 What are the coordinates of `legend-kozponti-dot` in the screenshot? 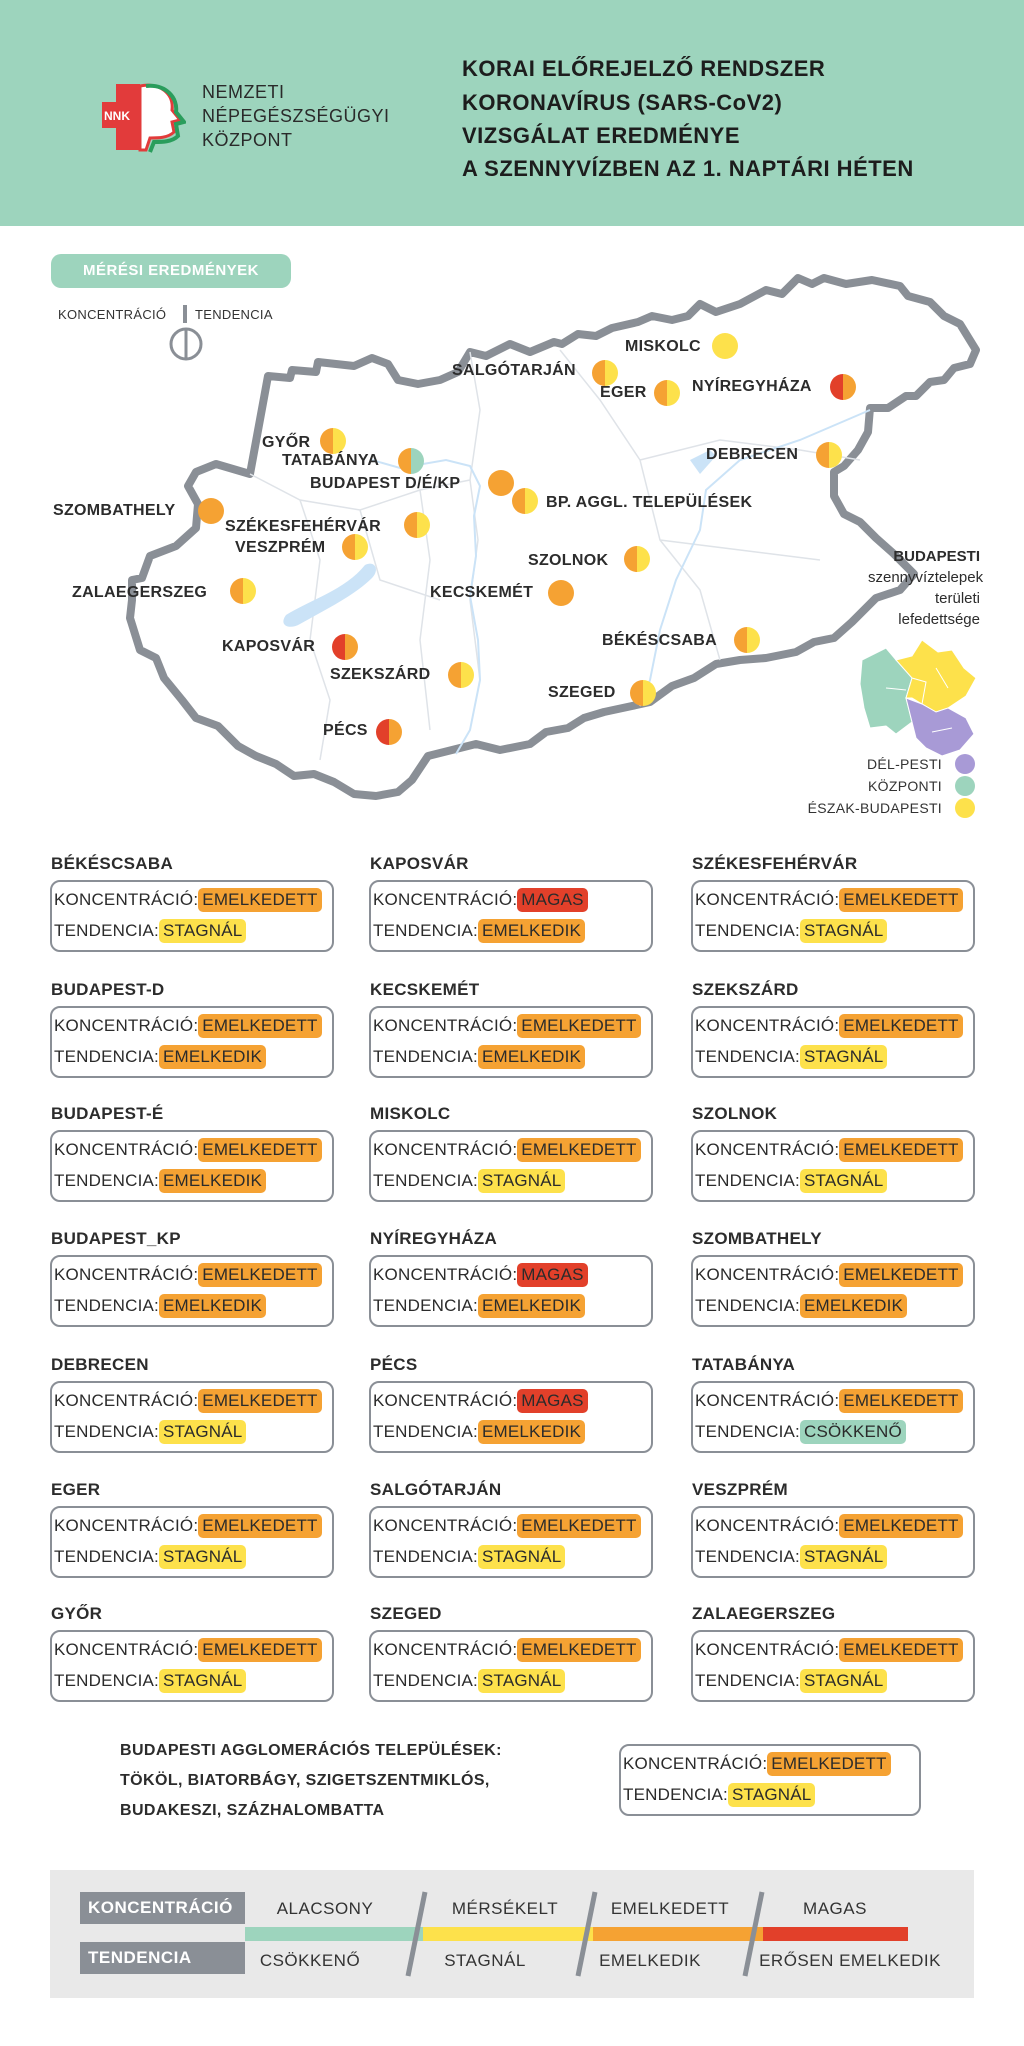 It's located at (965, 786).